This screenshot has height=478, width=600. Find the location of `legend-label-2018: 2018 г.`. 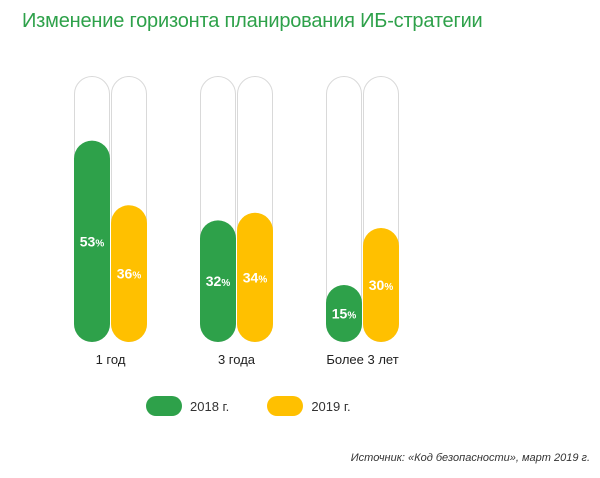

legend-label-2018: 2018 г. is located at coordinates (210, 406).